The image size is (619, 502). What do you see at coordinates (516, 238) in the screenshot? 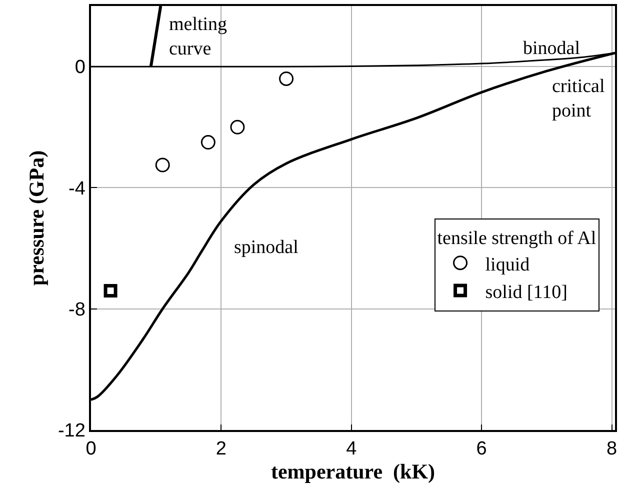
I see `legend-title: tensile strength of Al` at bounding box center [516, 238].